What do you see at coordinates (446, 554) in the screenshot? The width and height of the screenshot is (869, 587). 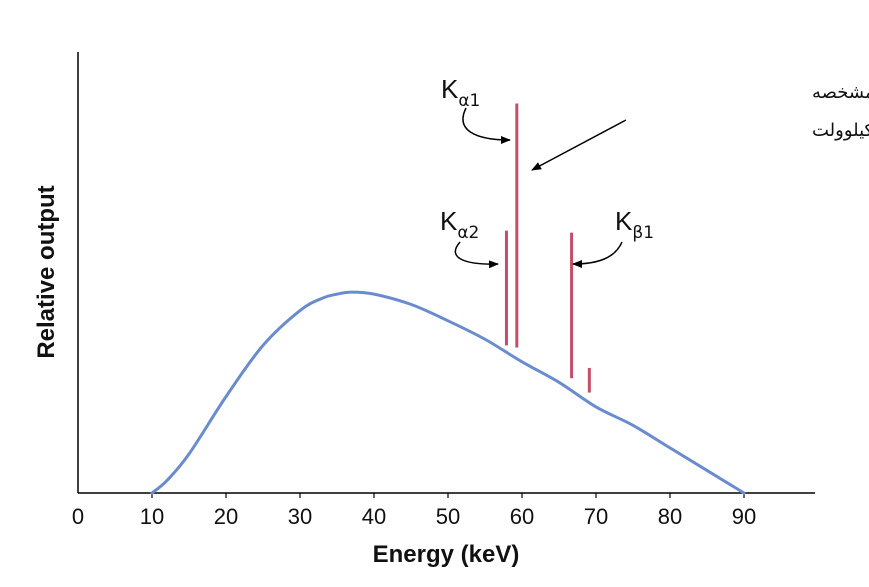 I see `x-axis-title: Energy (keV)` at bounding box center [446, 554].